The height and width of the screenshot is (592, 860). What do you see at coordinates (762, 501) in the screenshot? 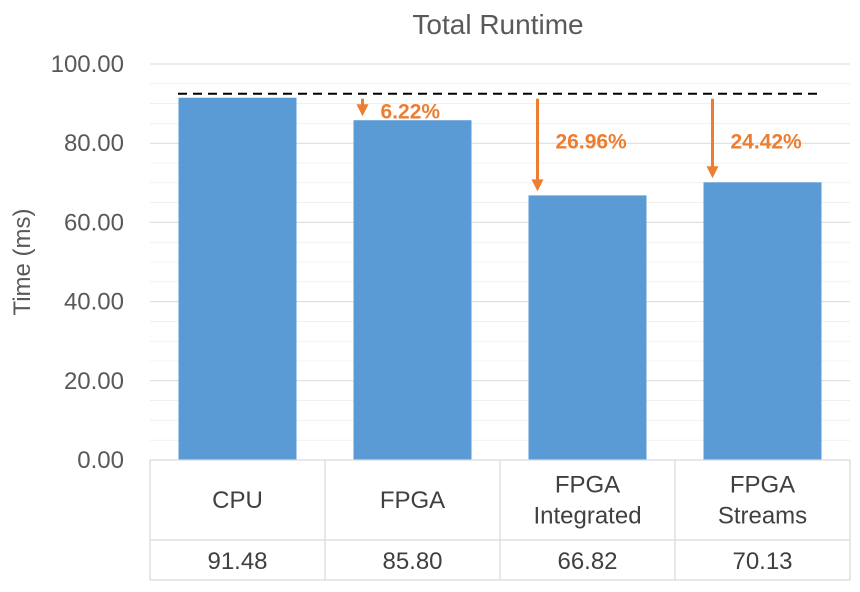
I see `category-label: FPGA Streams` at bounding box center [762, 501].